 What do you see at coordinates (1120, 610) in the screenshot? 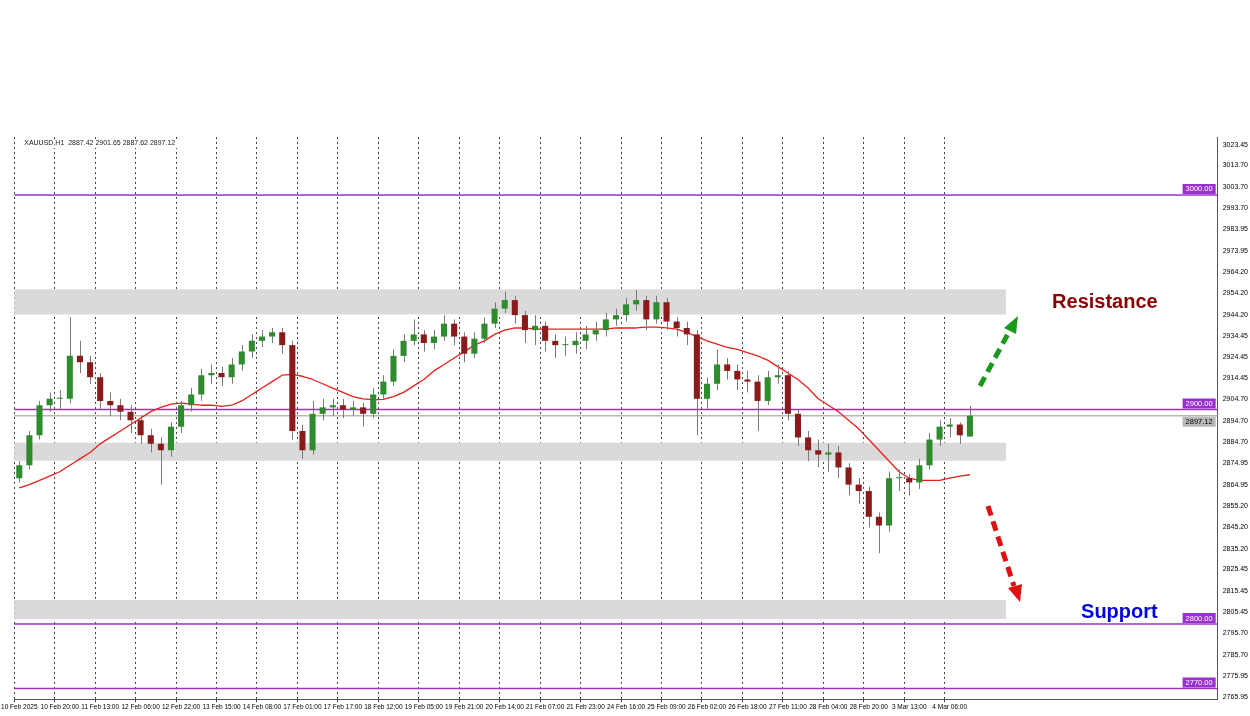
I see `annotation: Support` at bounding box center [1120, 610].